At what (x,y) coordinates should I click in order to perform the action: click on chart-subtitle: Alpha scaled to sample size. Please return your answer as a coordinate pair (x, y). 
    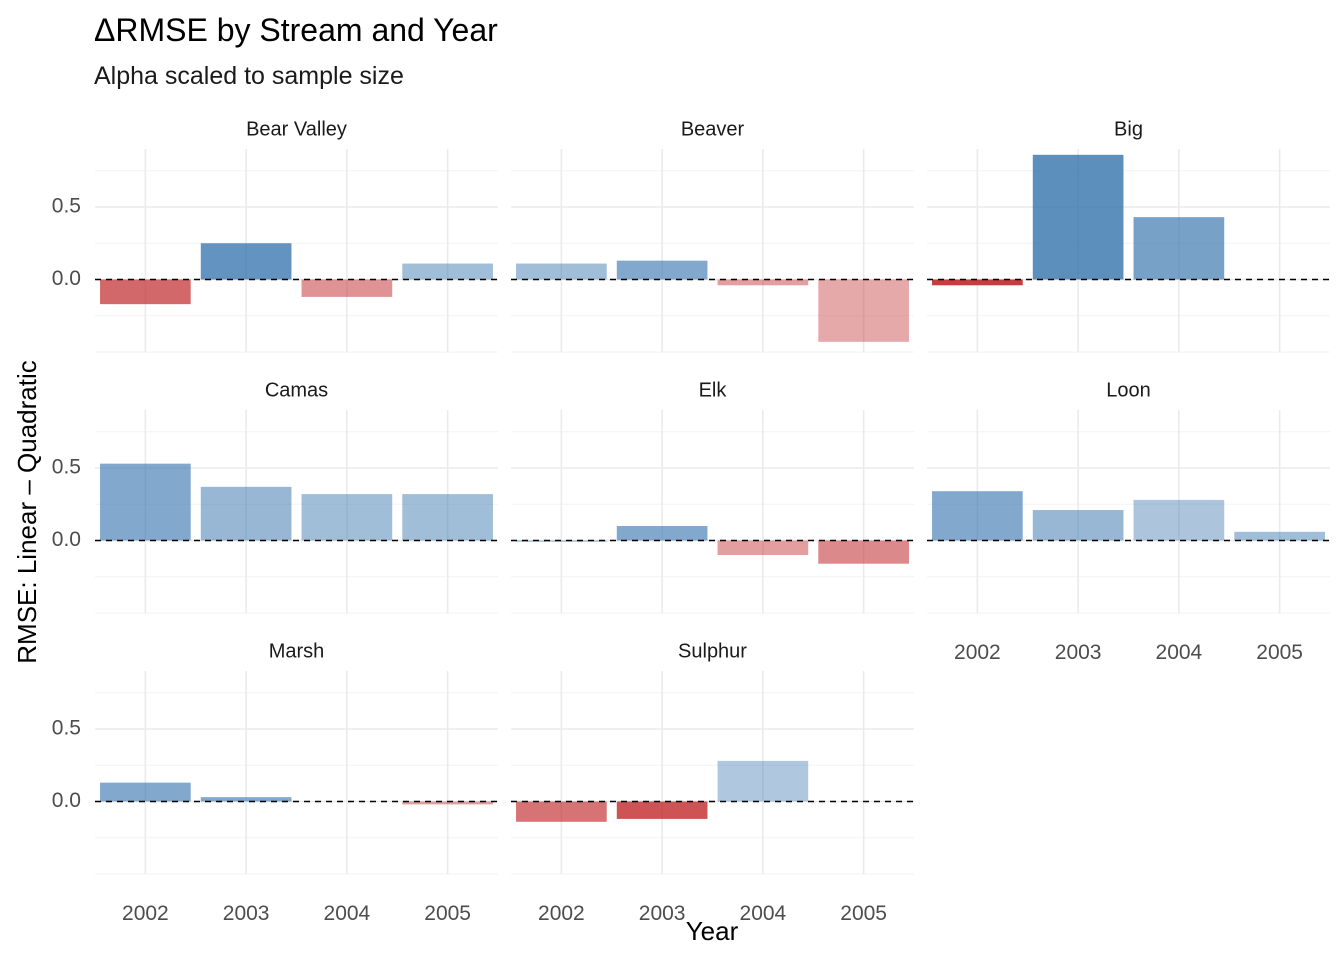
    Looking at the image, I should click on (249, 76).